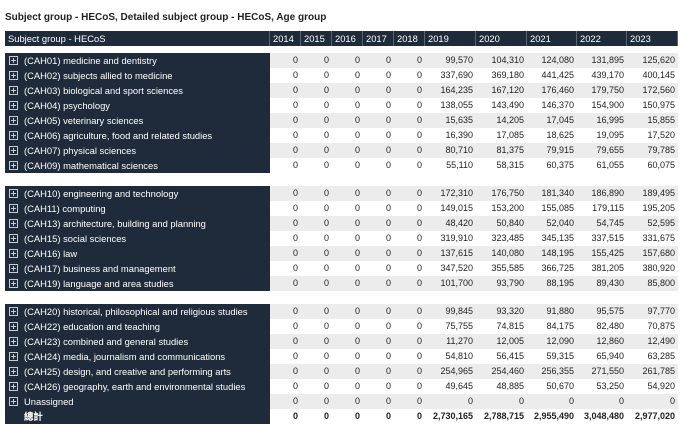 This screenshot has width=685, height=425. What do you see at coordinates (501, 193) in the screenshot?
I see `value-cell: 176,750` at bounding box center [501, 193].